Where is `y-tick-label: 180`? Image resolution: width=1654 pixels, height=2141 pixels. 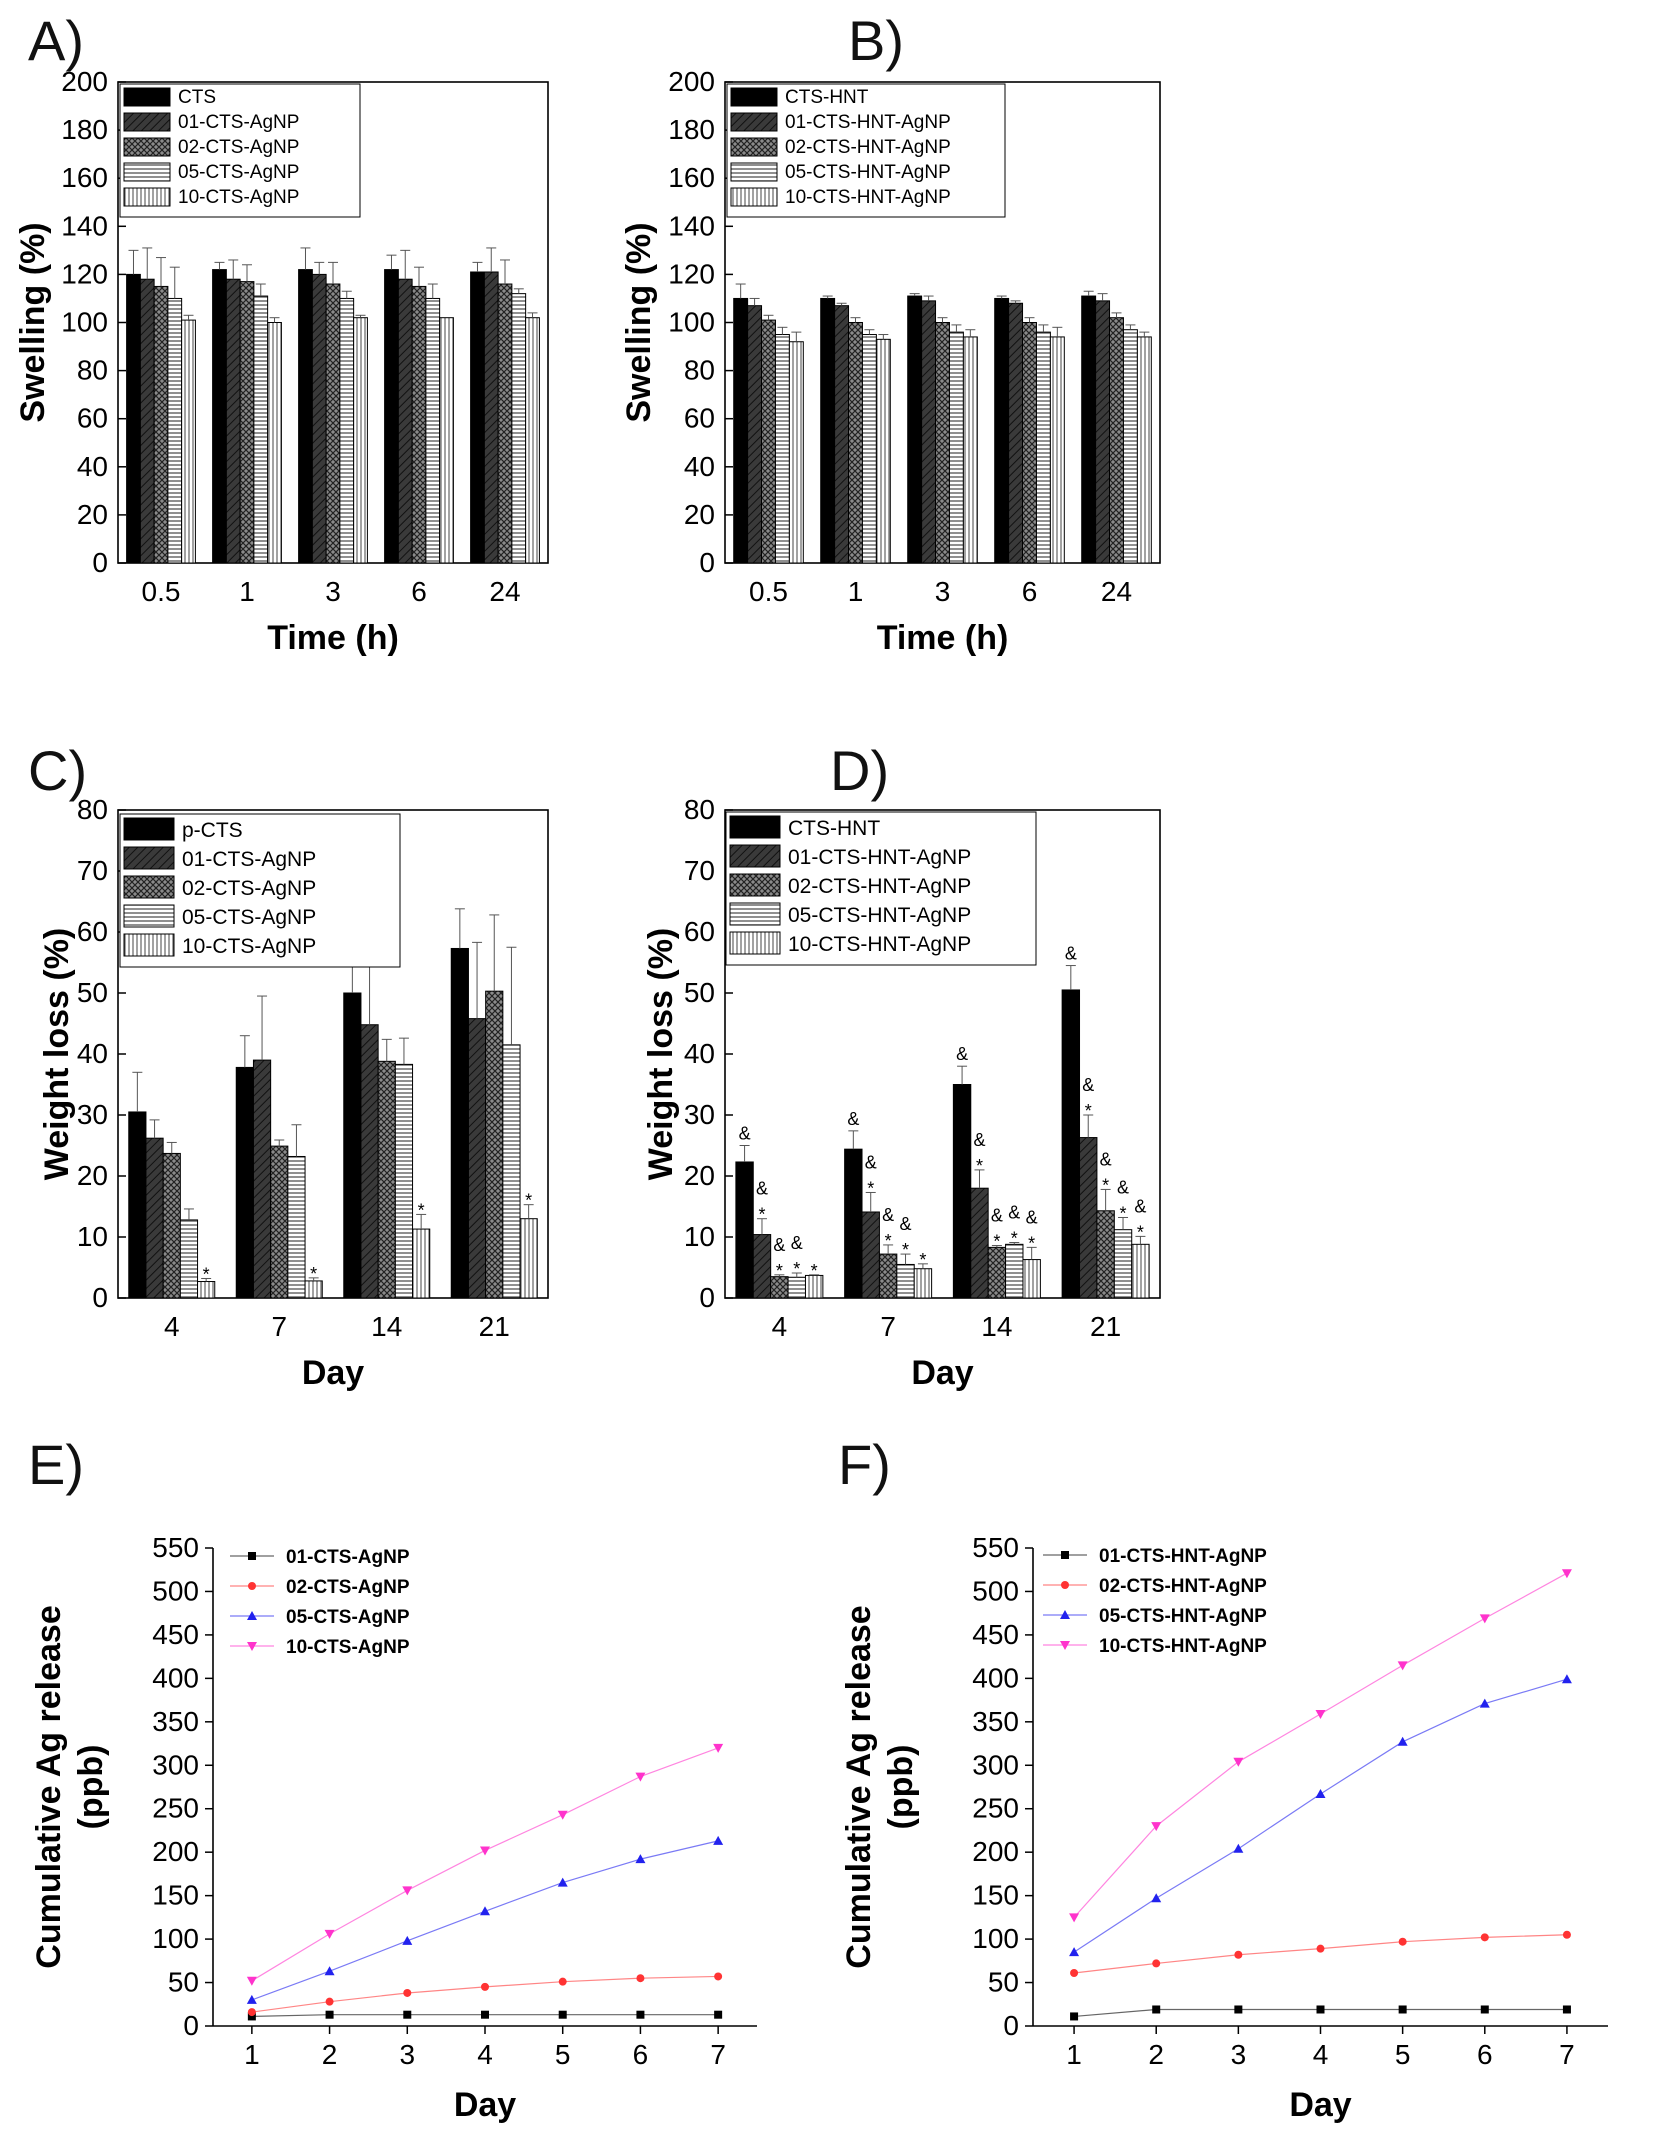 y-tick-label: 180 is located at coordinates (84, 129).